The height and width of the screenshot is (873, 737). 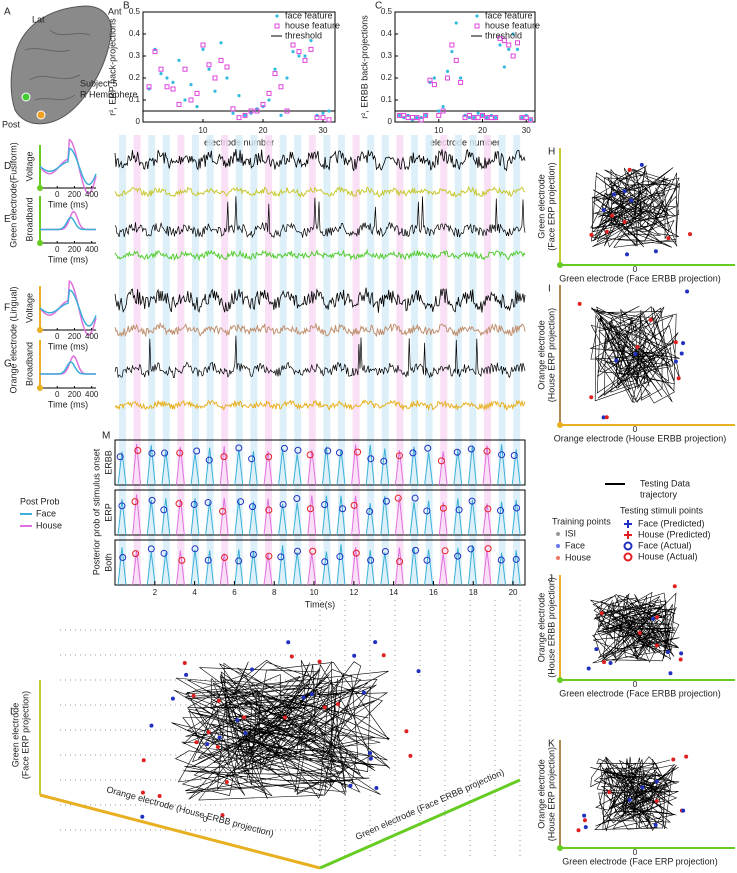 What do you see at coordinates (96, 511) in the screenshot?
I see `y-axis-title: Posterior prob of stimulus onset` at bounding box center [96, 511].